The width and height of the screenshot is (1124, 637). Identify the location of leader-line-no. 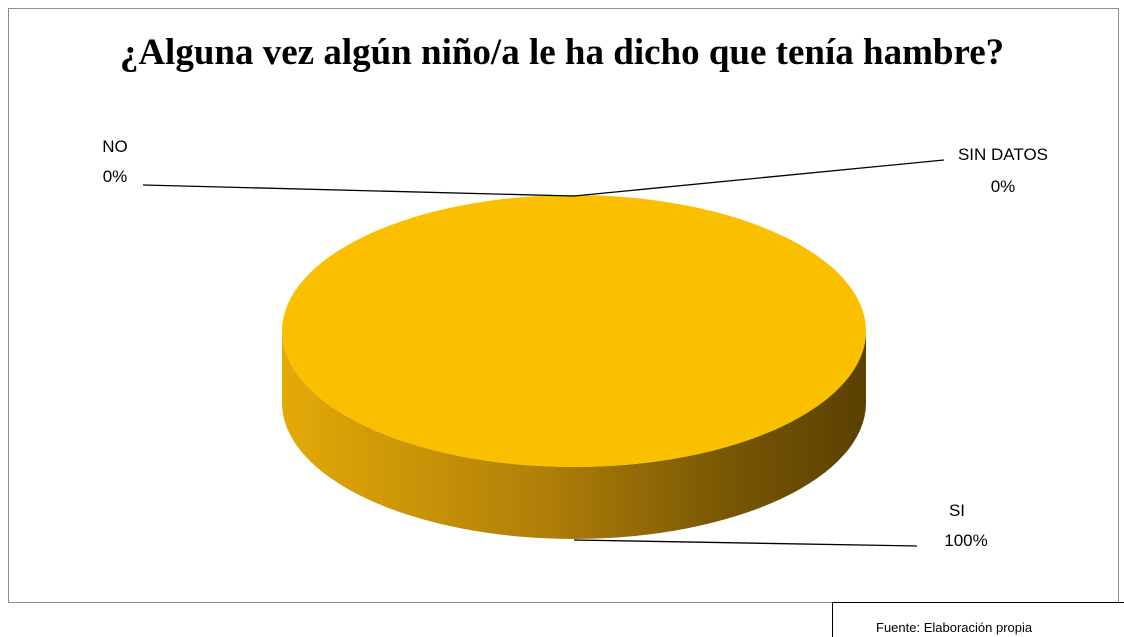
(358, 190).